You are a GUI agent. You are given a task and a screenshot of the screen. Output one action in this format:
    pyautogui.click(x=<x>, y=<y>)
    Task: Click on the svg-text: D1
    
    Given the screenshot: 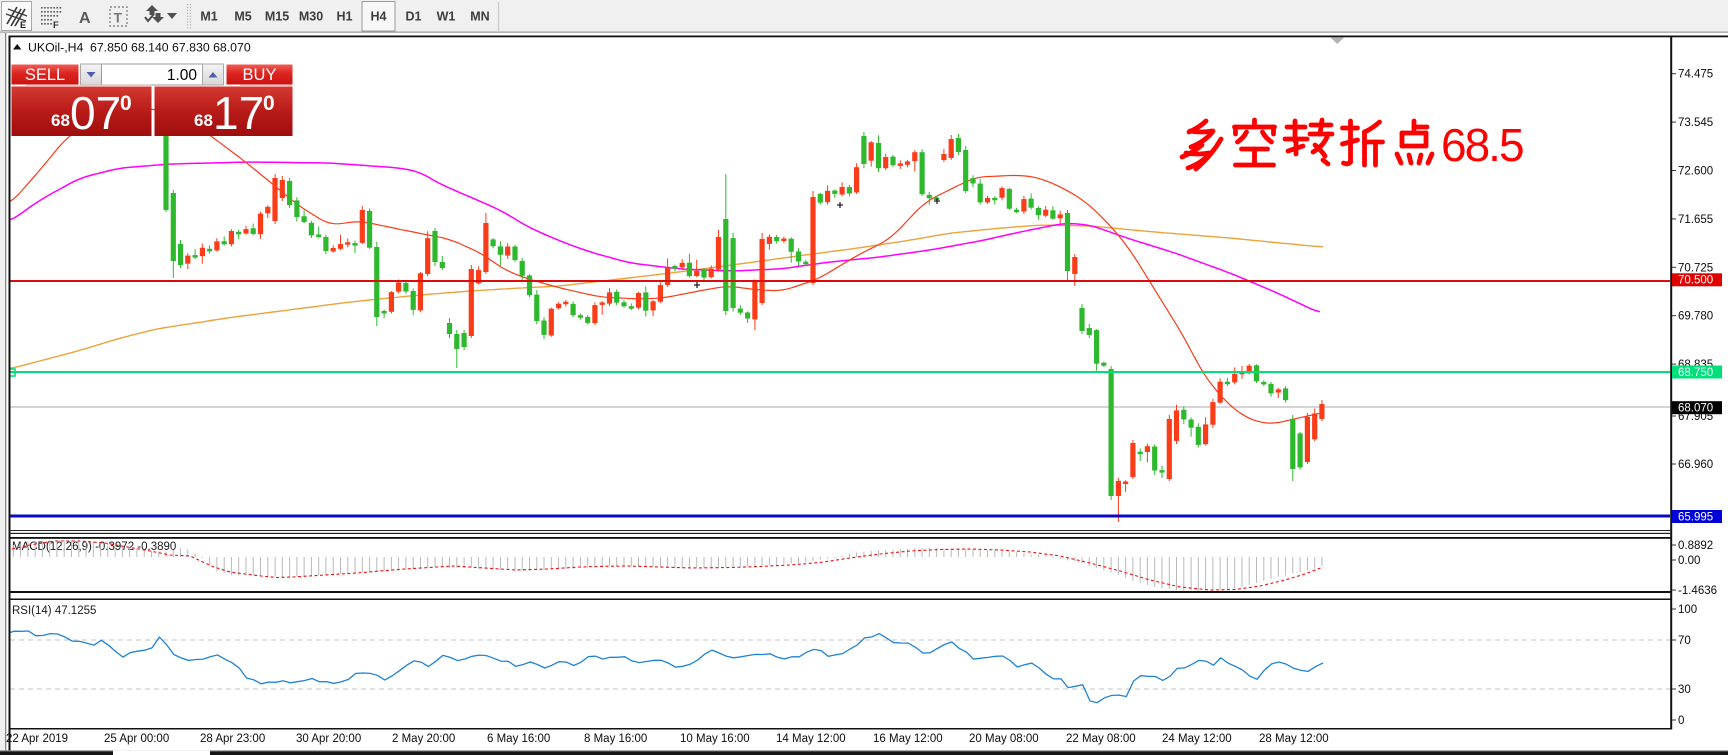 What is the action you would take?
    pyautogui.click(x=414, y=17)
    